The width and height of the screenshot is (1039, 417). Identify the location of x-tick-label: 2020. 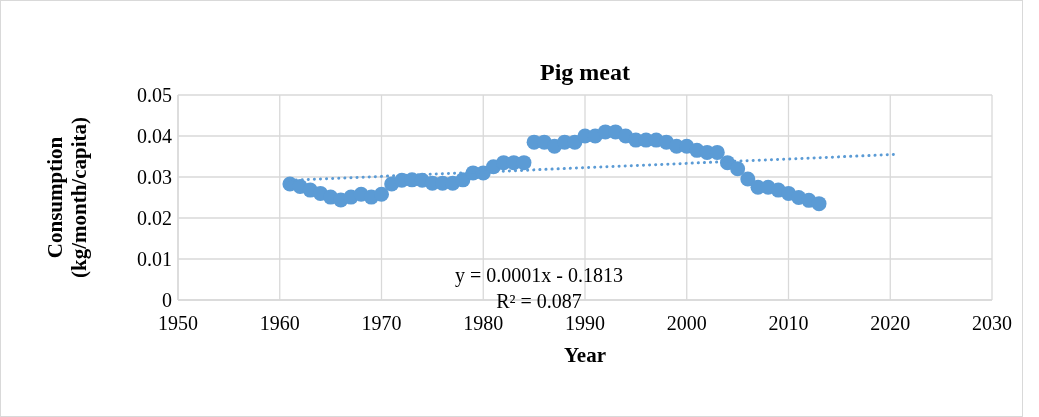
(890, 323).